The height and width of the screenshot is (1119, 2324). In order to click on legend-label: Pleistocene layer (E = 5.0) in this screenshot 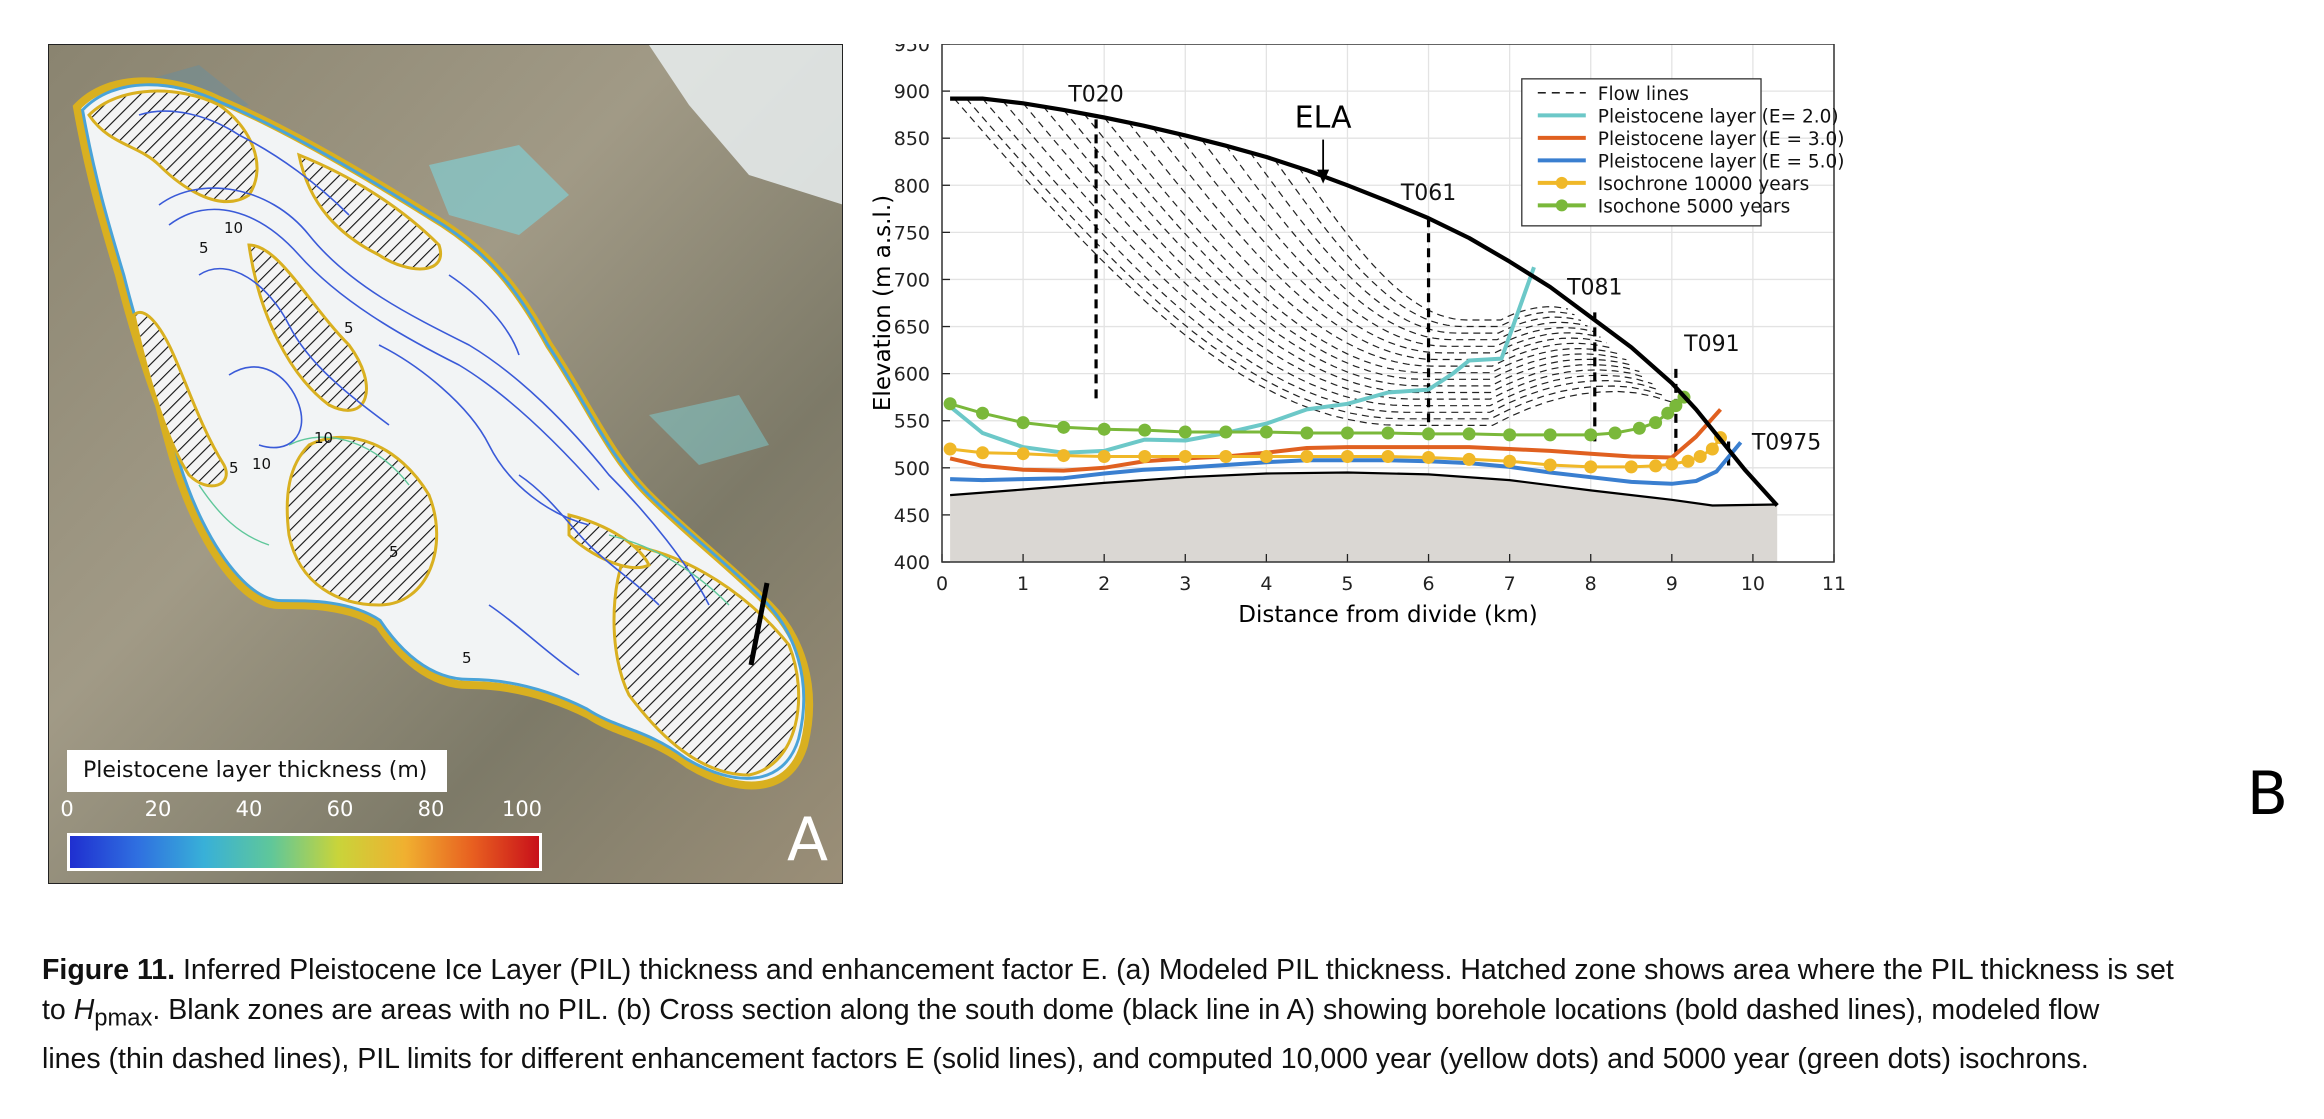, I will do `click(1721, 161)`.